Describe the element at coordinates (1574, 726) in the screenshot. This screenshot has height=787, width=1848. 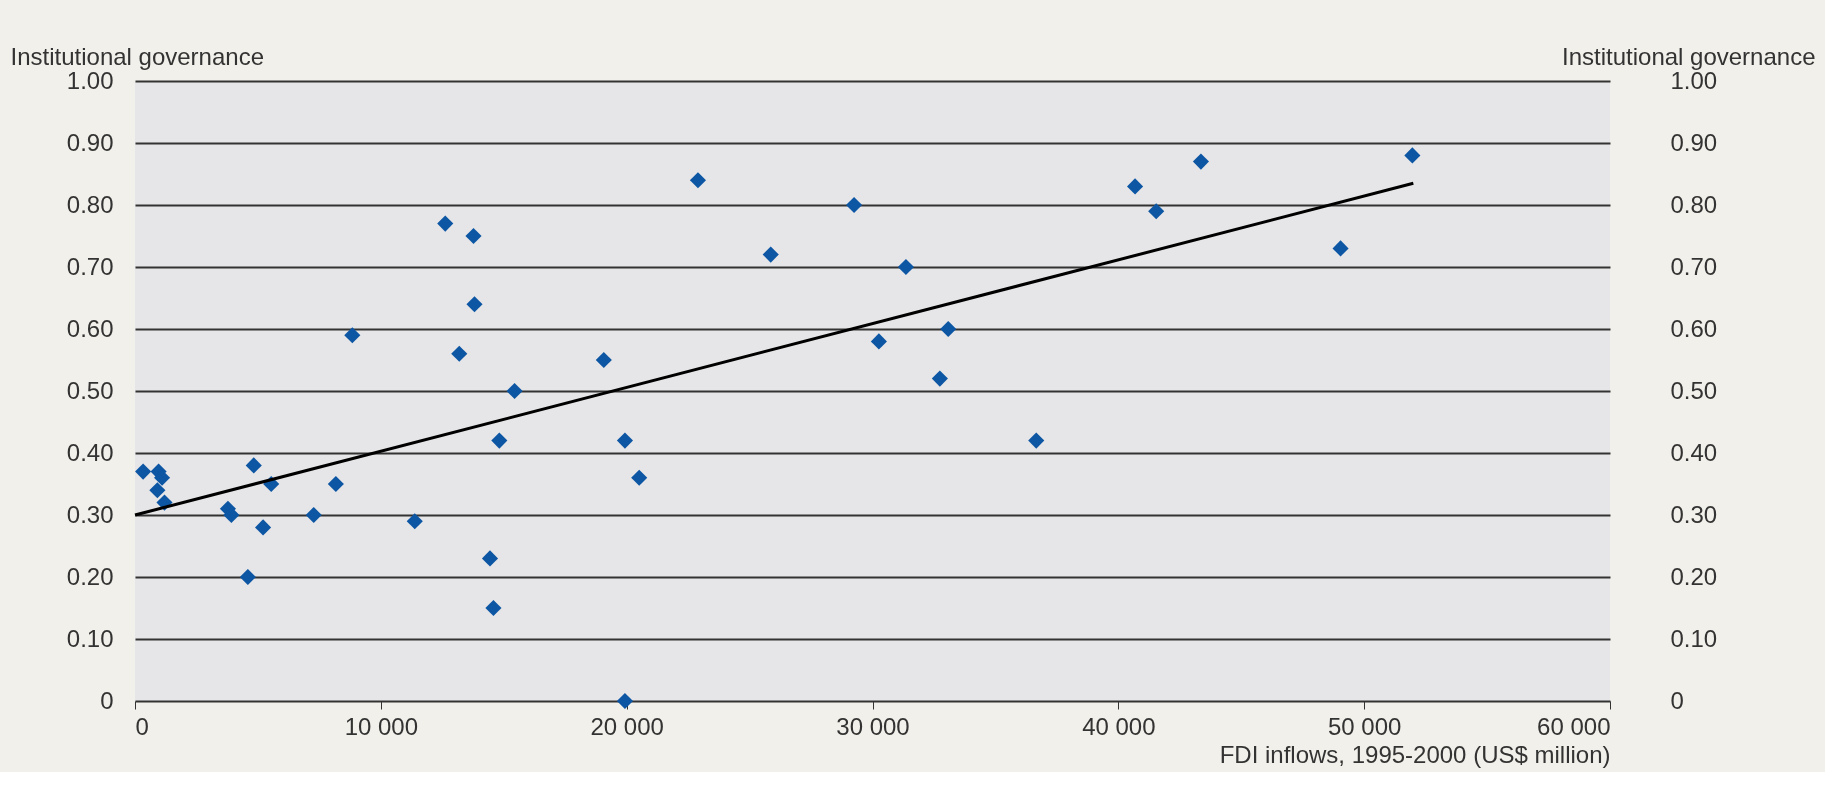
I see `x-tick-label: 60 000` at that location.